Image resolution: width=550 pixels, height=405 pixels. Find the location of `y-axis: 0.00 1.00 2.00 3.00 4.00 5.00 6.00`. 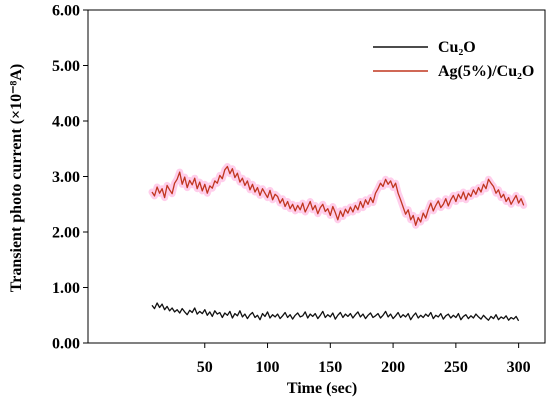

y-axis: 0.00 1.00 2.00 3.00 4.00 5.00 6.00 is located at coordinates (70, 178).